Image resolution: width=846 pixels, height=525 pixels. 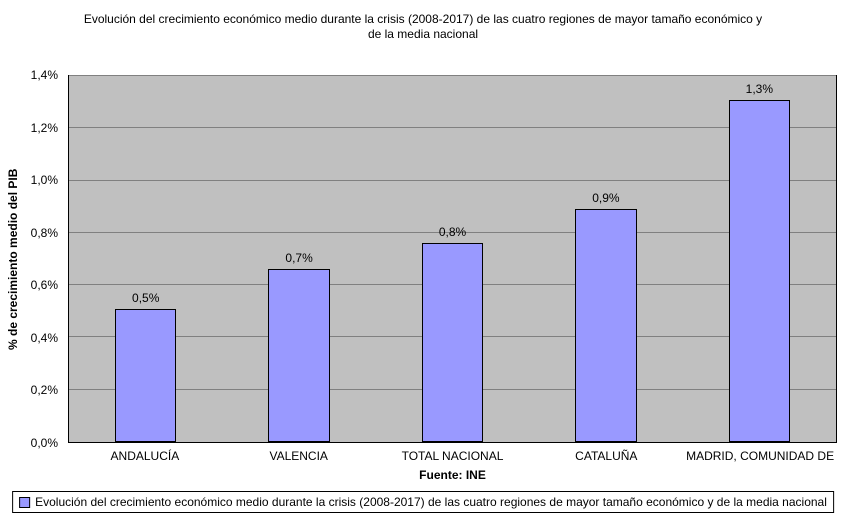 I want to click on y-tick-label: 1,0%, so click(x=44, y=180).